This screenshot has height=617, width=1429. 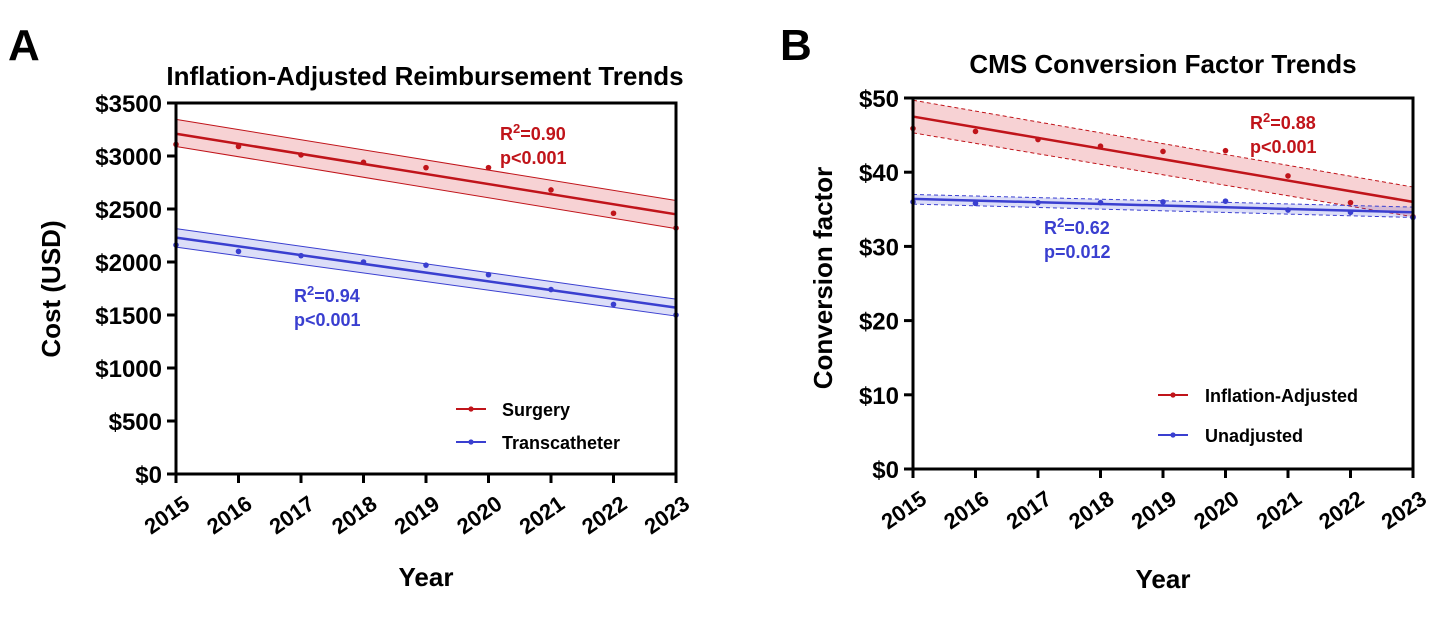 I want to click on panel-a-x-ticks: 2015 2016 2017 2018 2019 2020 2021 2022 2023, so click(x=417, y=506).